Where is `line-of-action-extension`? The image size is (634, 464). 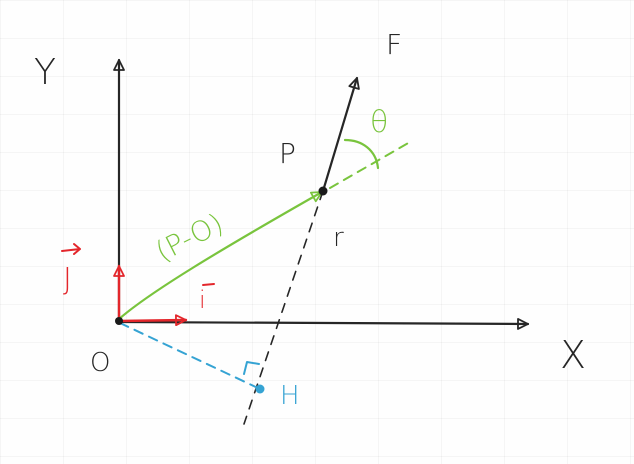
line-of-action-extension is located at coordinates (370, 165).